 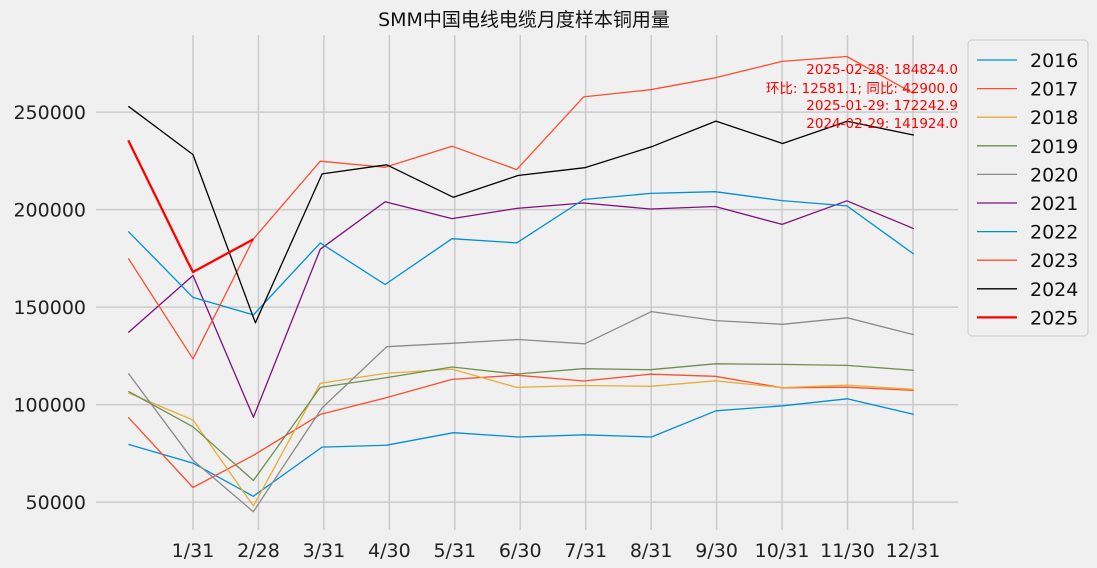 I want to click on x-tick-label: 1/31, so click(x=193, y=551).